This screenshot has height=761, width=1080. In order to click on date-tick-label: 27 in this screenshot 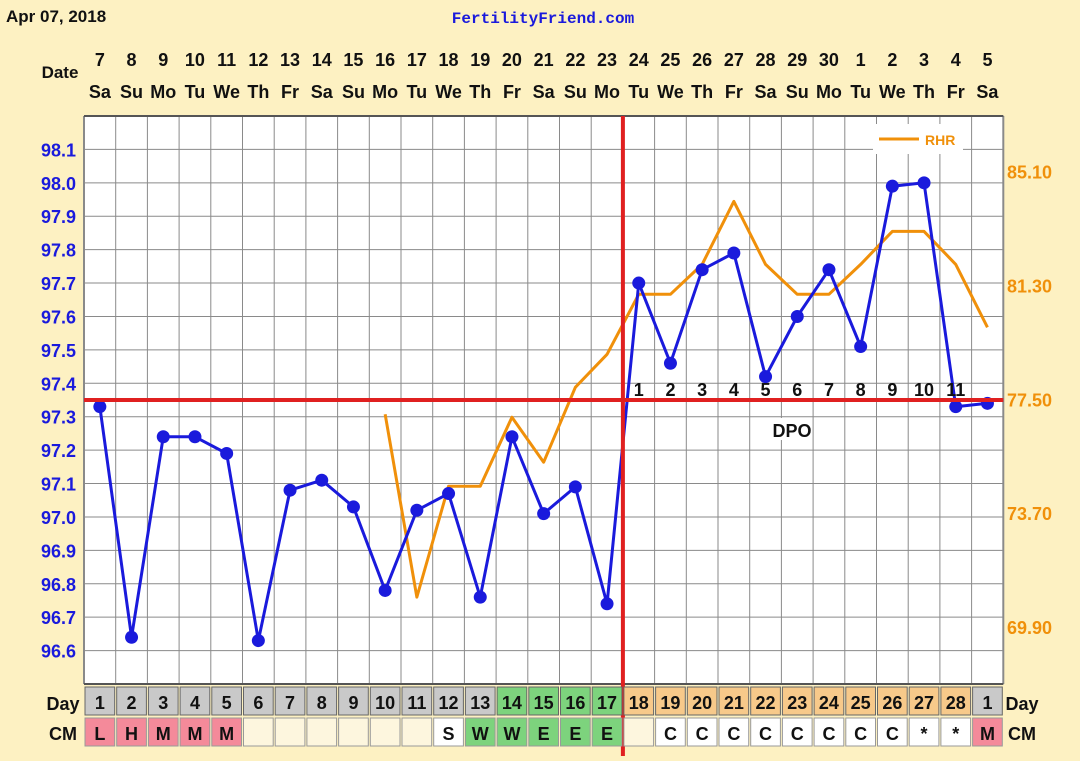, I will do `click(734, 60)`.